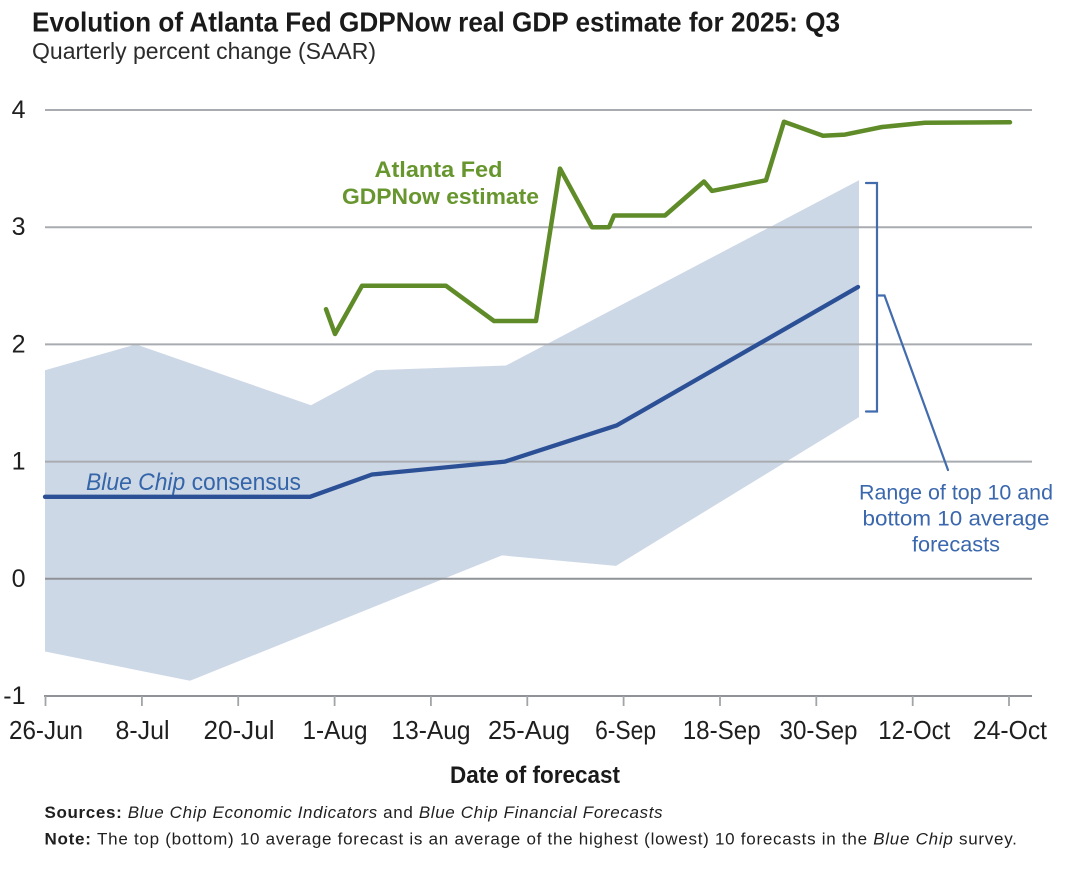 This screenshot has width=1071, height=870. Describe the element at coordinates (956, 493) in the screenshot. I see `svg-text: Range of top 10 and` at that location.